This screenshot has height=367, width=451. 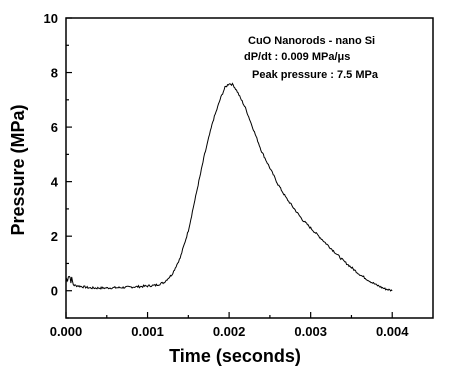 What do you see at coordinates (297, 57) in the screenshot?
I see `annotation-rate: dP/dt : 0.009 MPa/μs` at bounding box center [297, 57].